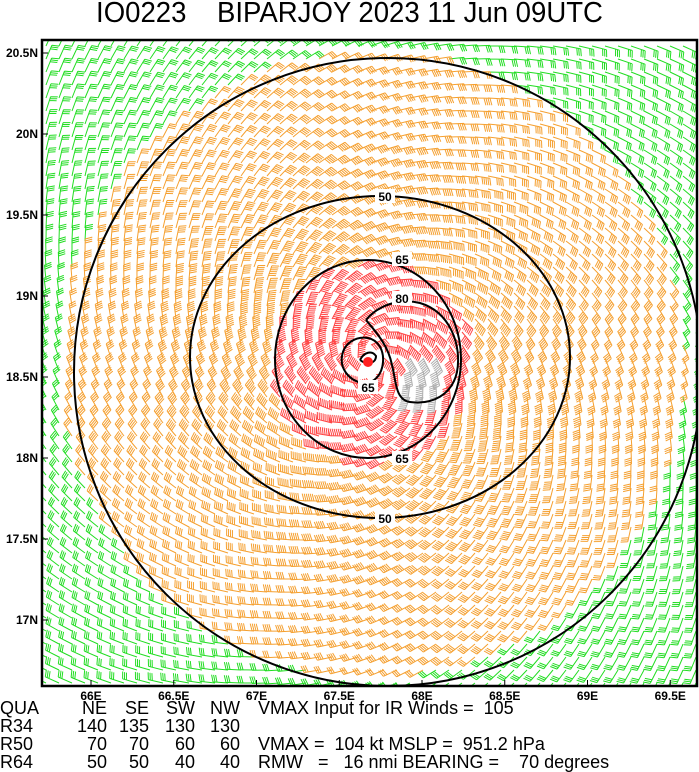  I want to click on lon-tick-label: 66E, so click(90, 694).